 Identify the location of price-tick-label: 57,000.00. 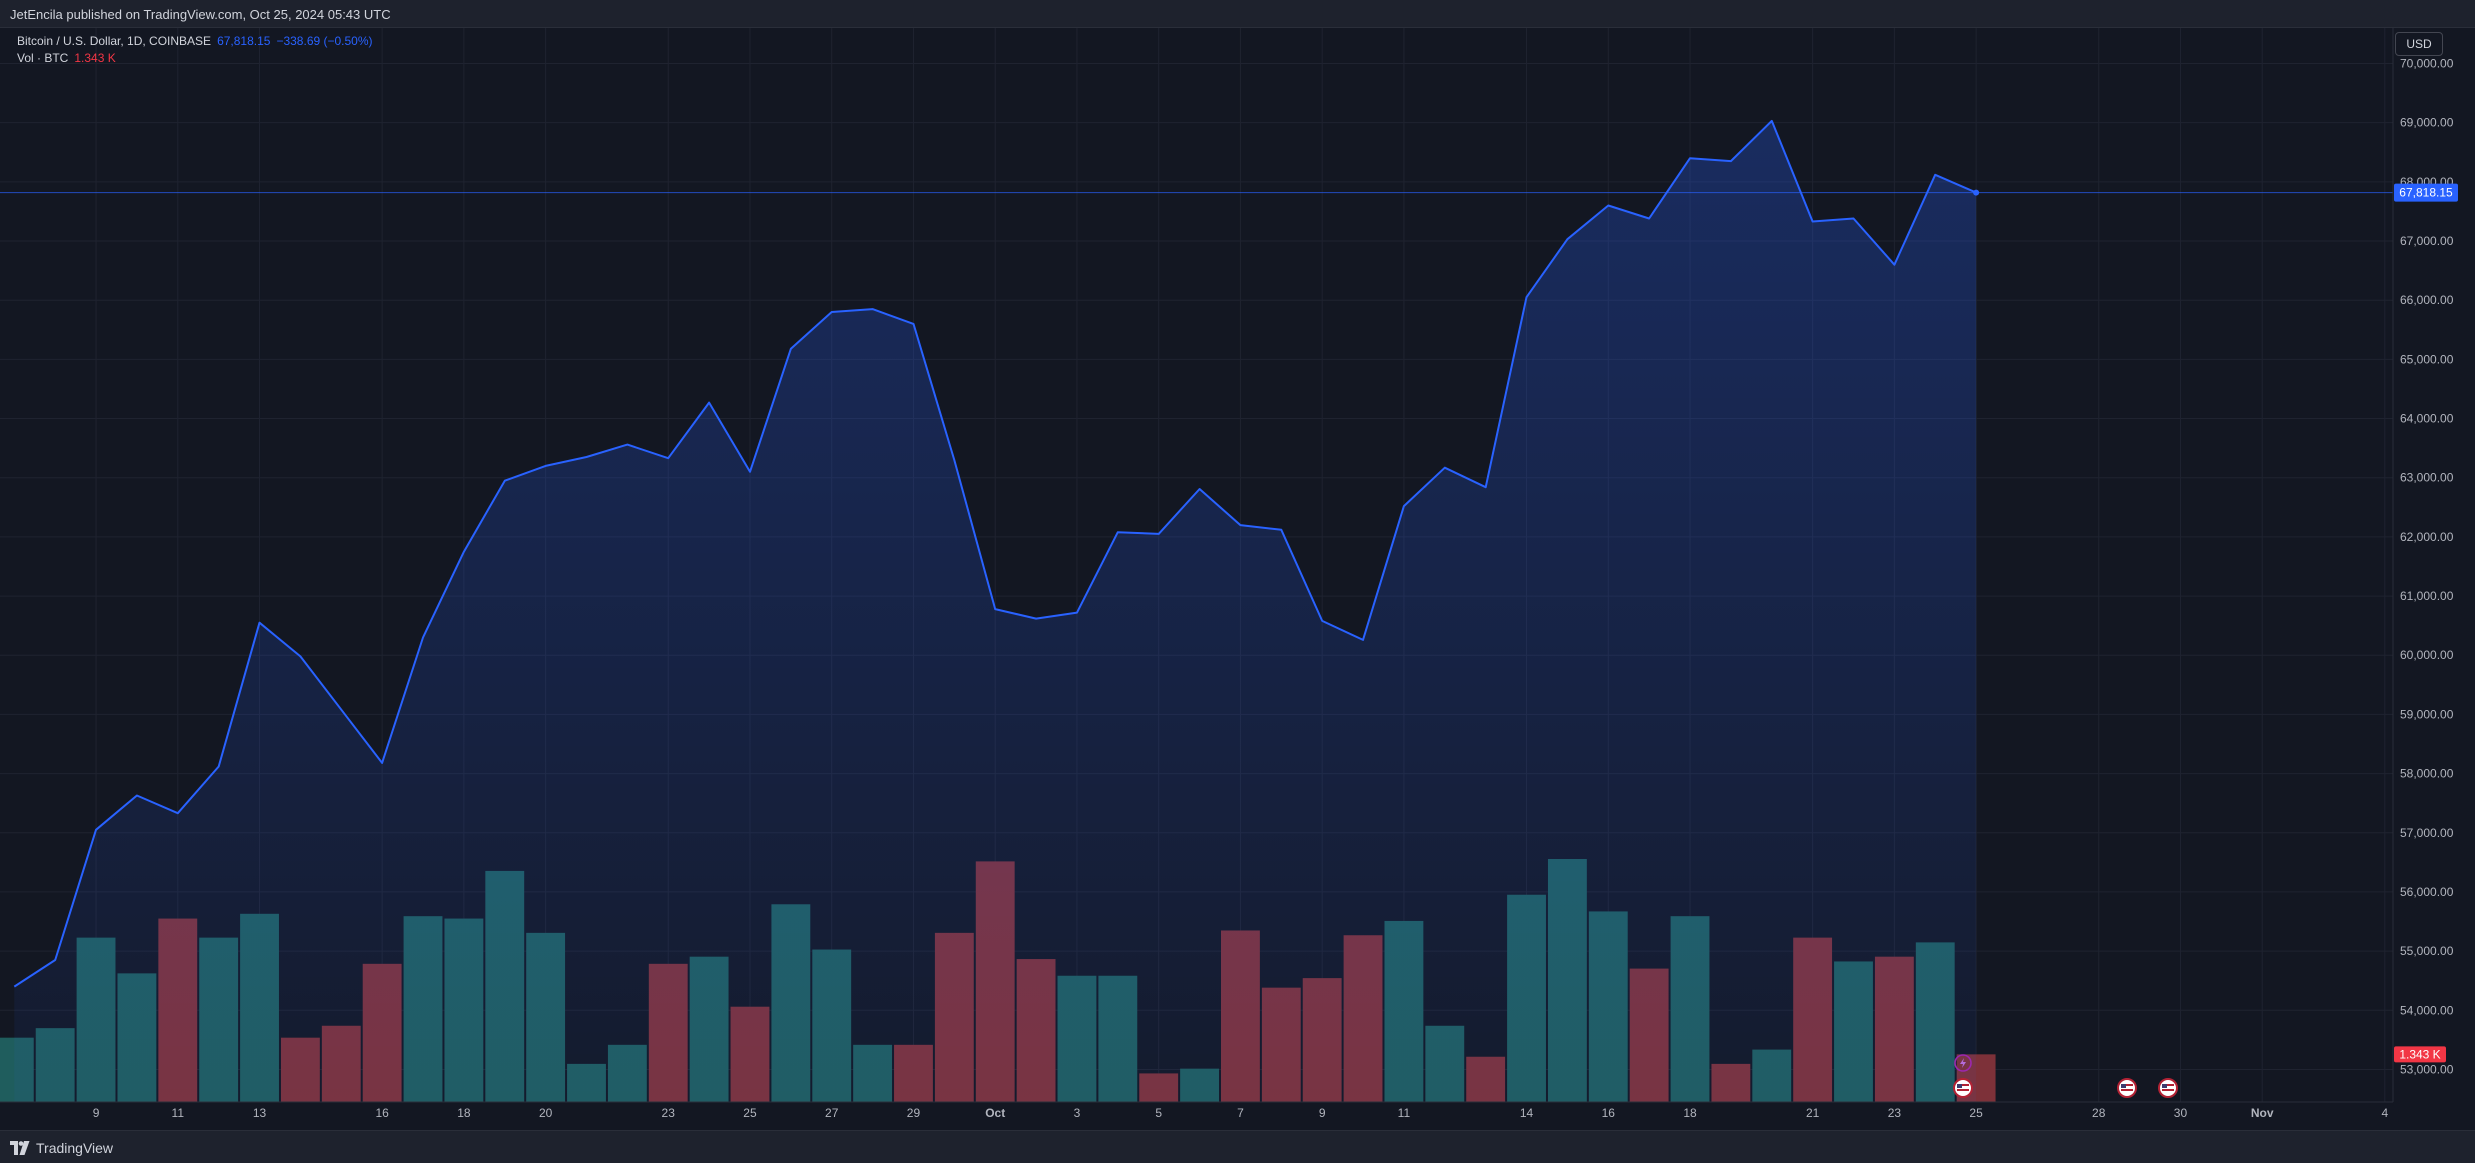
(2427, 833).